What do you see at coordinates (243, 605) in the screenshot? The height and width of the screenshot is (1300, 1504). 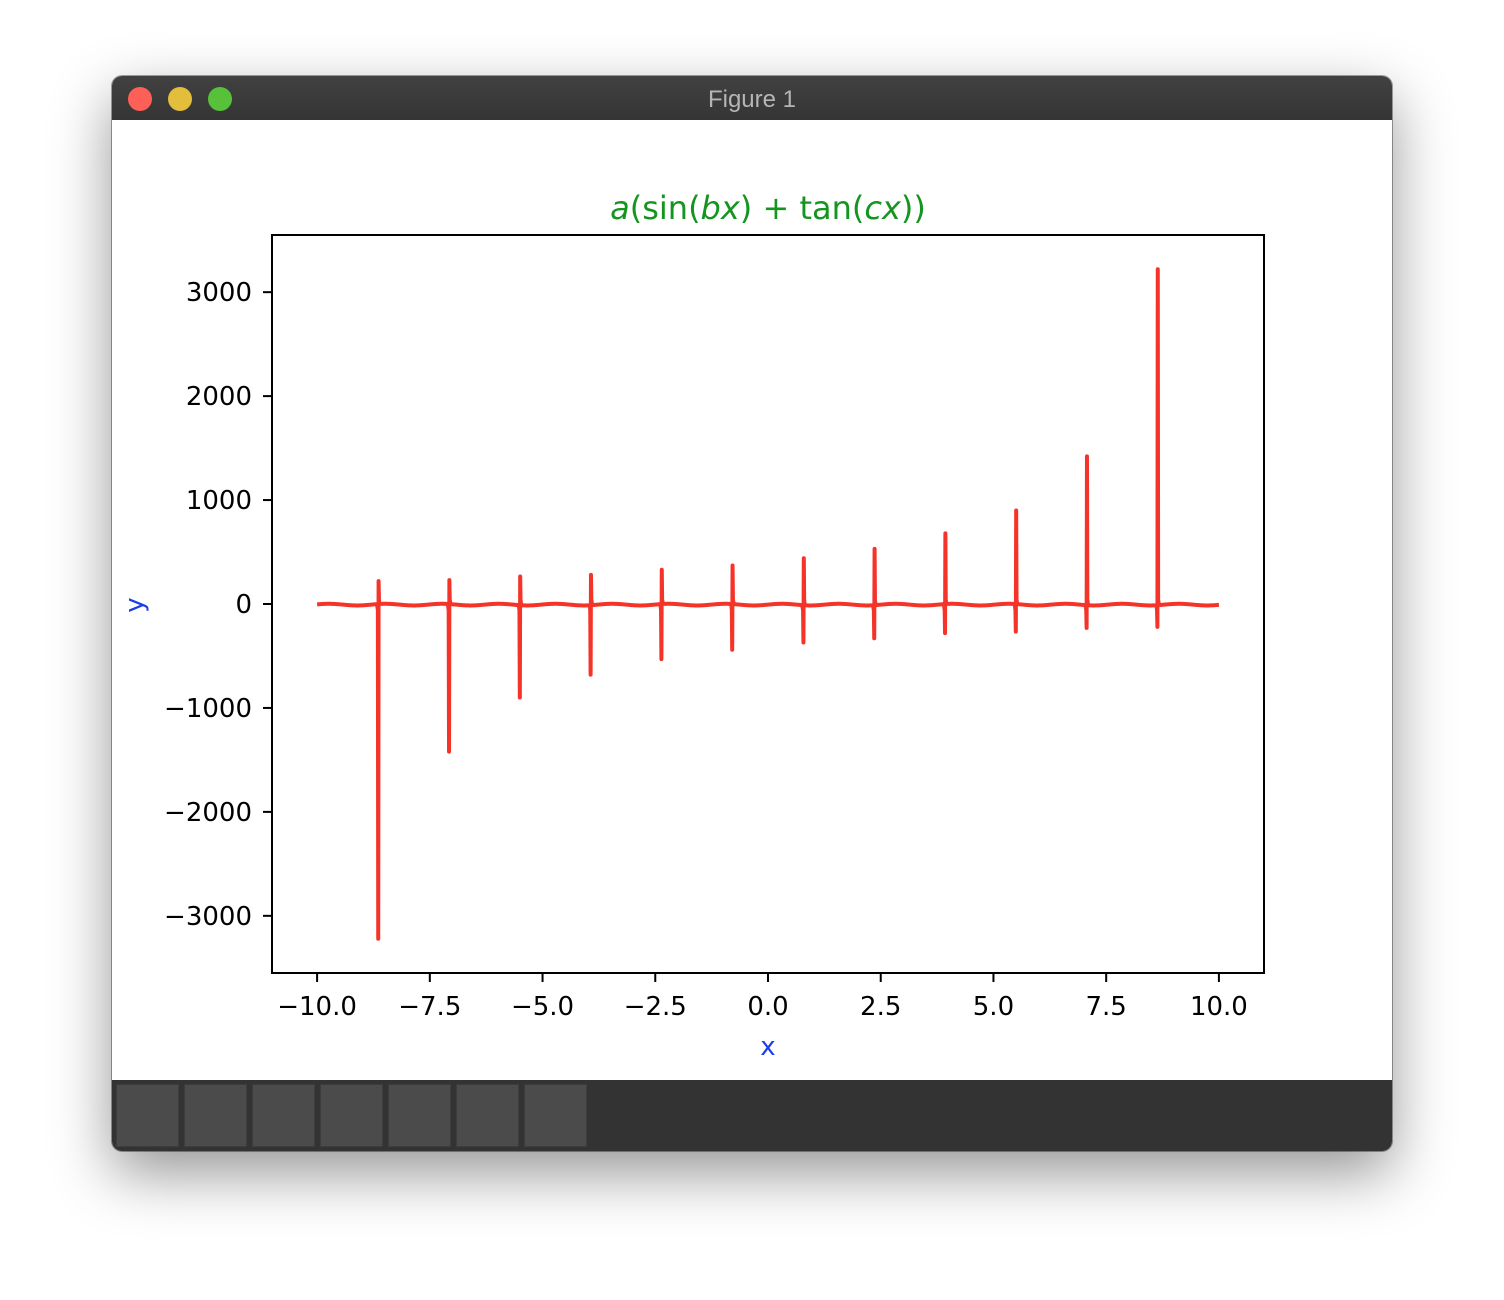 I see `y-tick-label: 0` at bounding box center [243, 605].